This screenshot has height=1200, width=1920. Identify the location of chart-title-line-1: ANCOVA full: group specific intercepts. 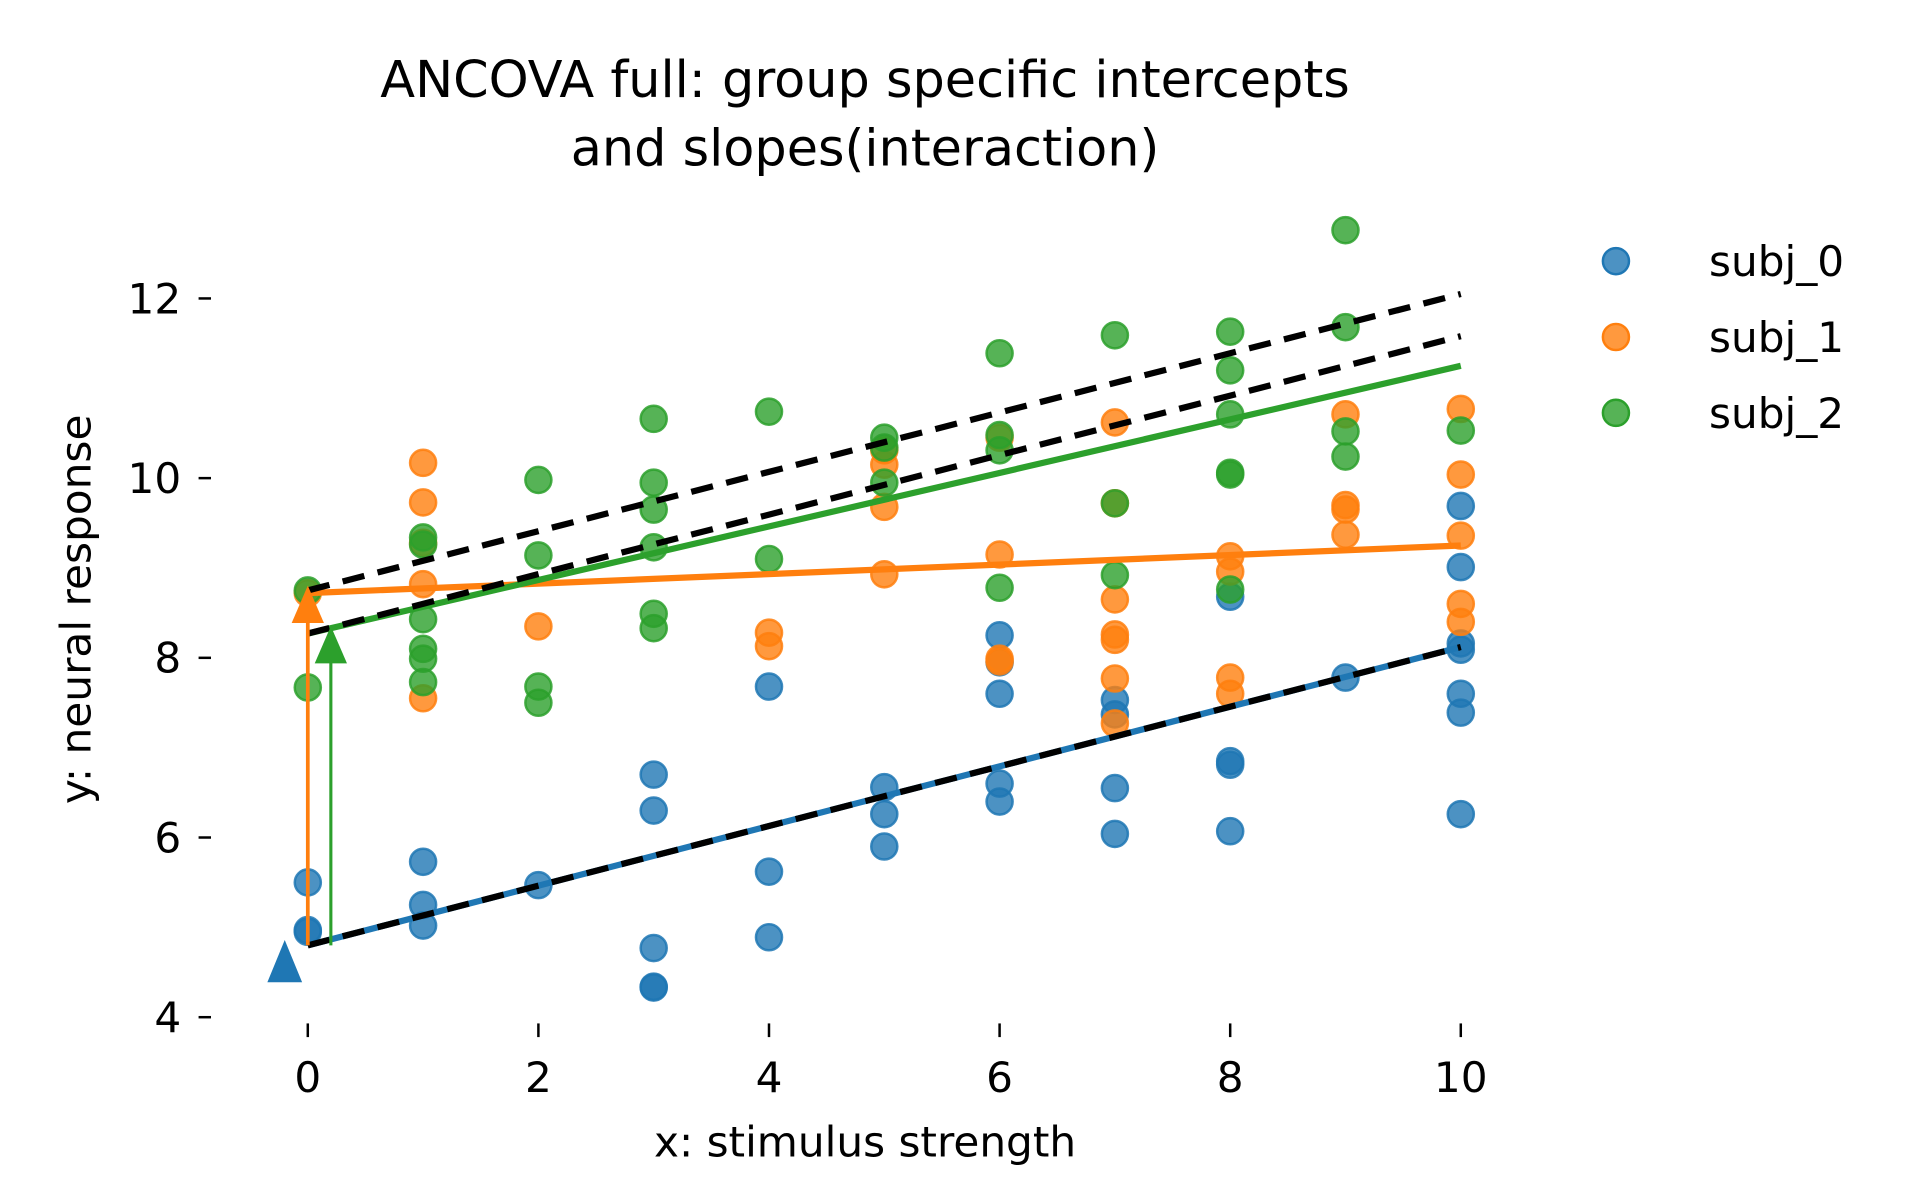
(865, 80).